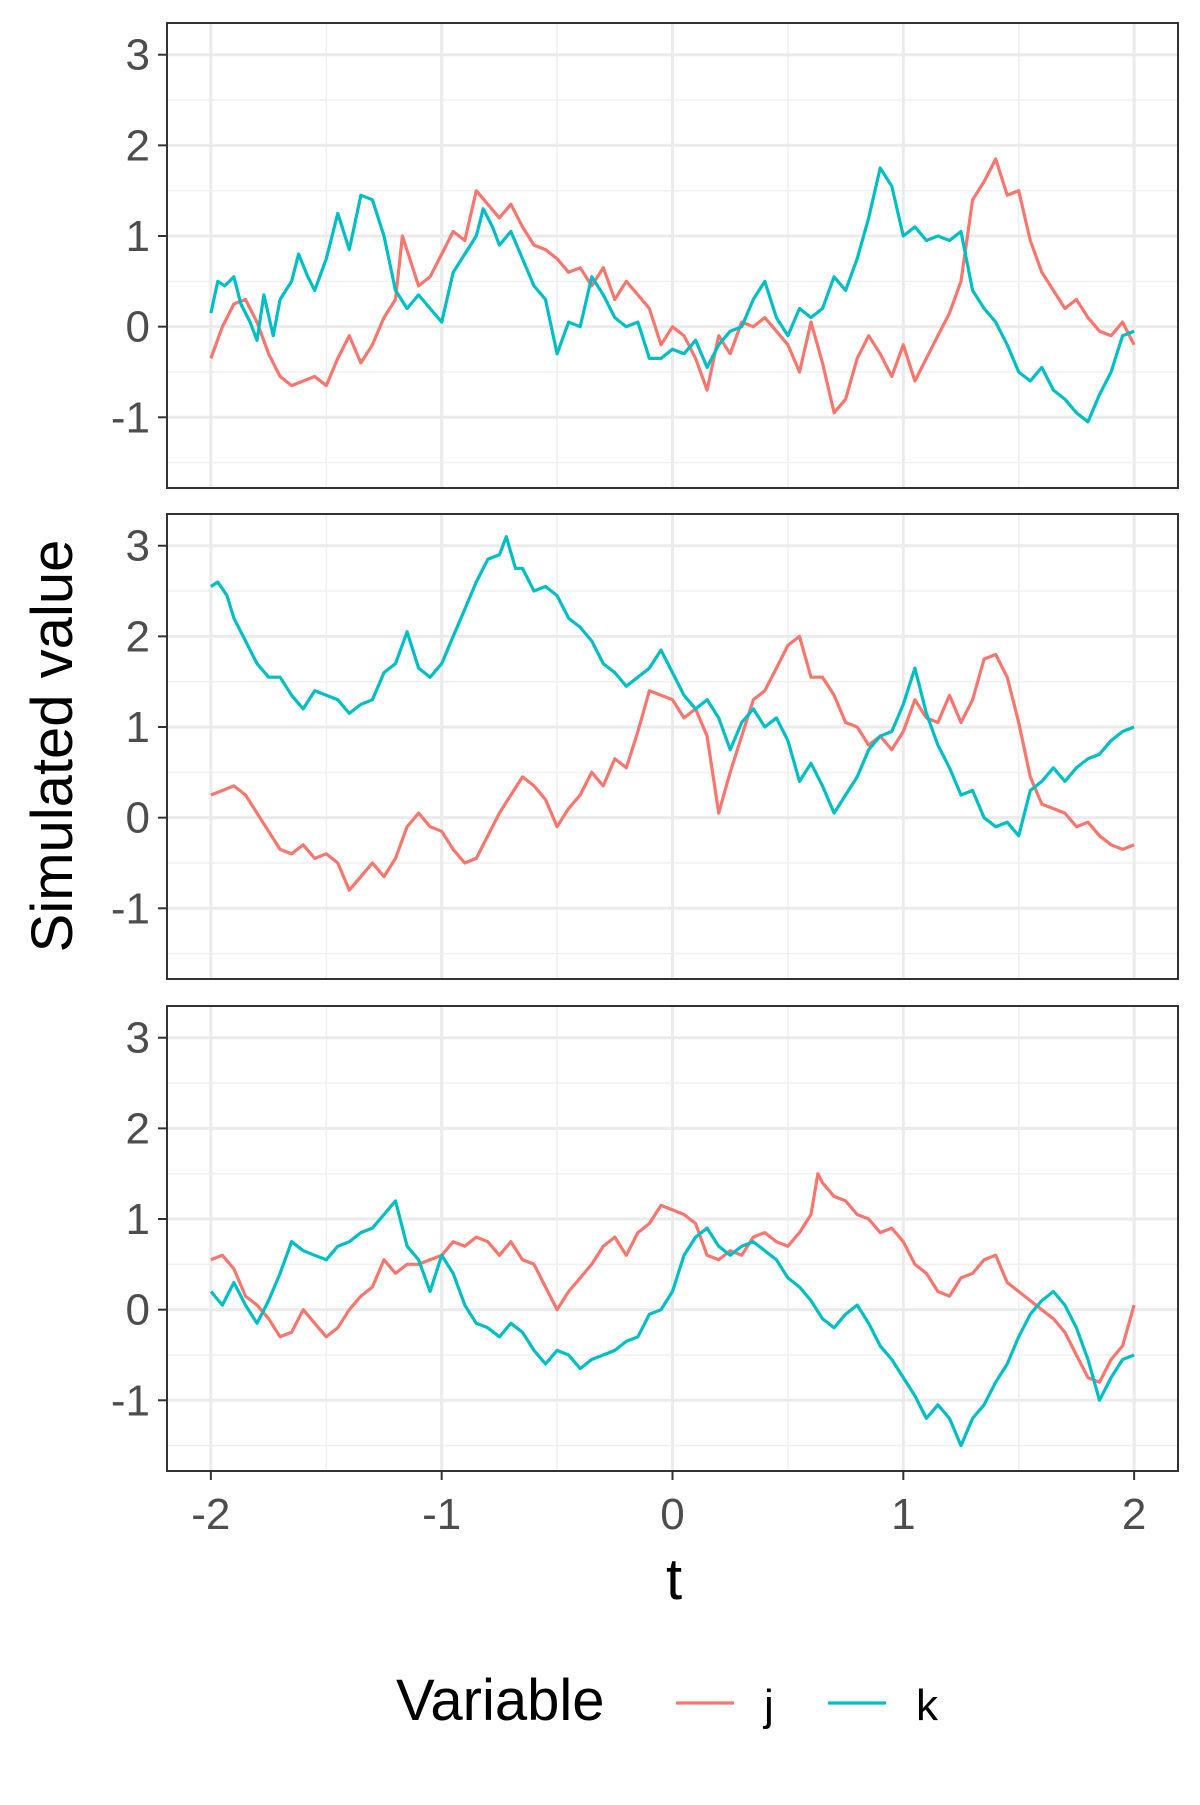 This screenshot has width=1200, height=1805. What do you see at coordinates (441, 1514) in the screenshot?
I see `x-tick-label: -1` at bounding box center [441, 1514].